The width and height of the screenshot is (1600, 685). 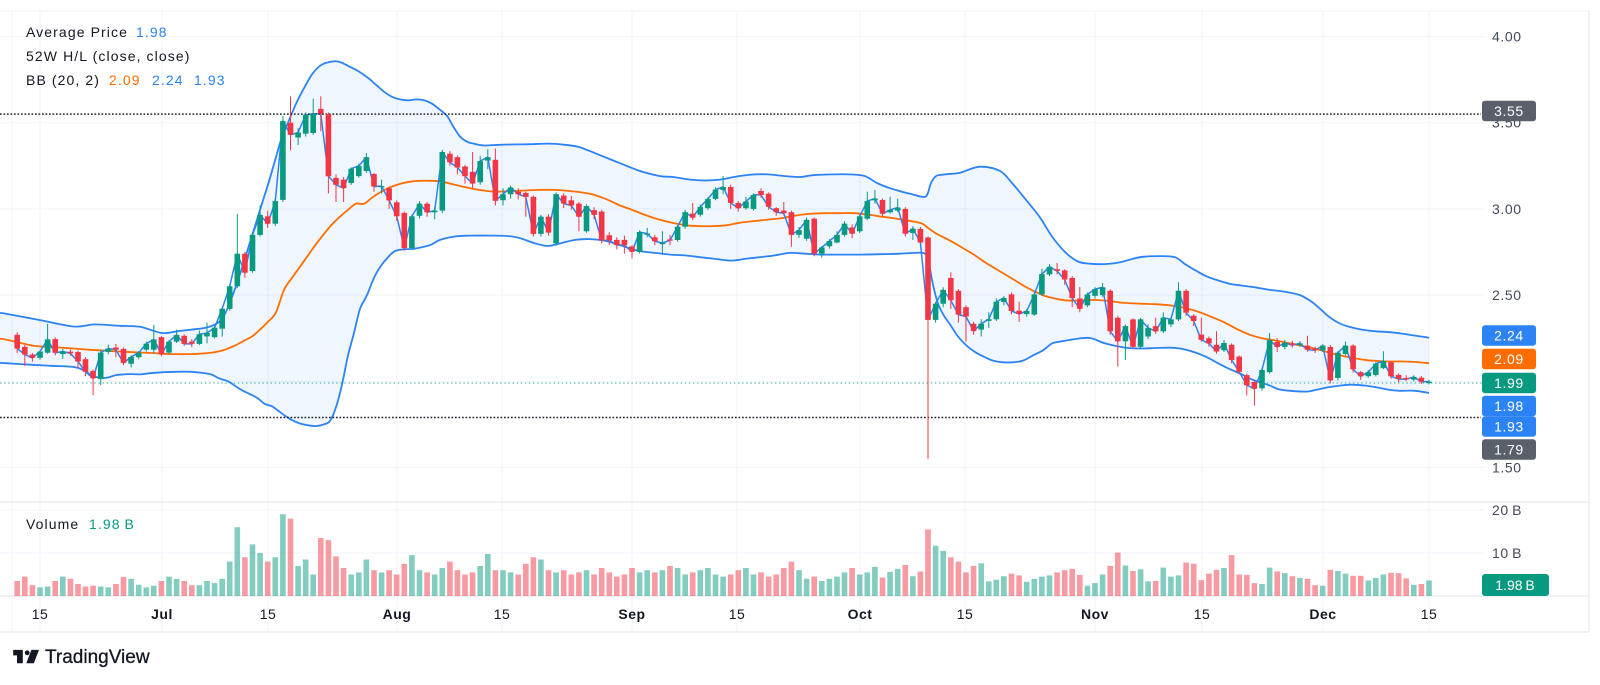 I want to click on svg-text: 10 B, so click(x=1507, y=553).